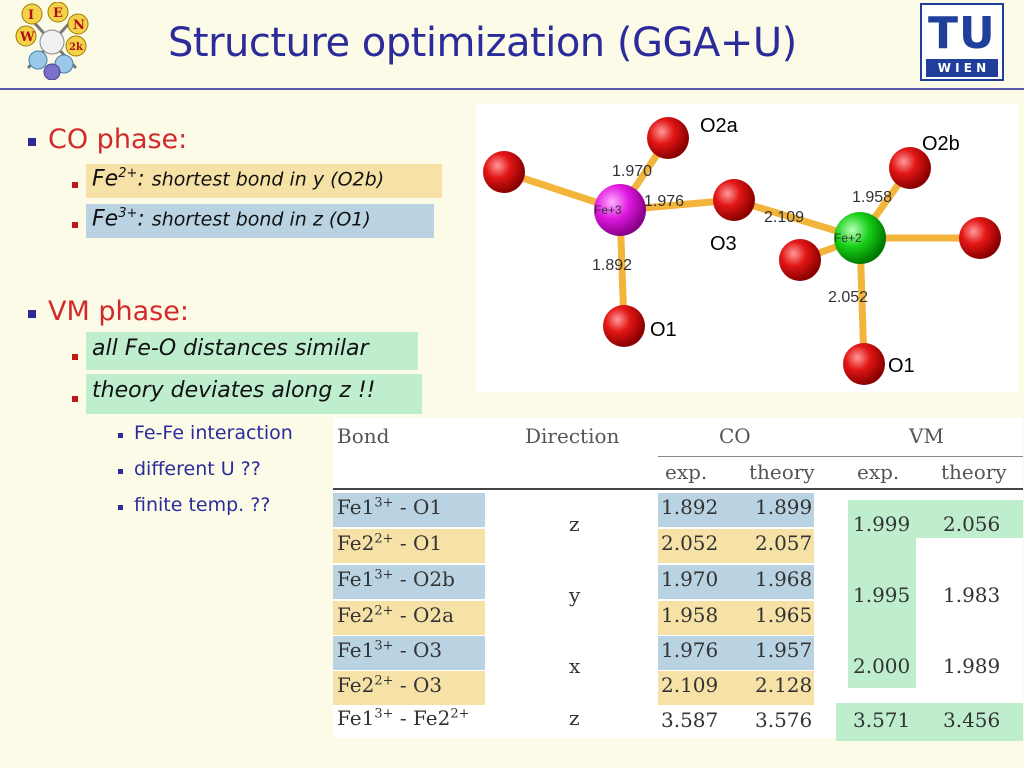 The image size is (1024, 768). Describe the element at coordinates (784, 615) in the screenshot. I see `row4-co-theory: 1.965` at that location.